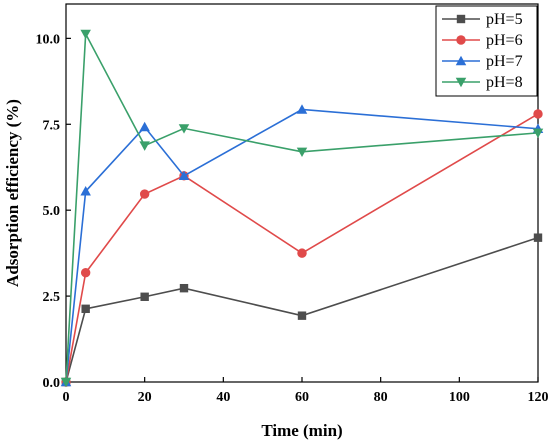 The height and width of the screenshot is (443, 550). Describe the element at coordinates (538, 397) in the screenshot. I see `x-tick-label: 120` at that location.